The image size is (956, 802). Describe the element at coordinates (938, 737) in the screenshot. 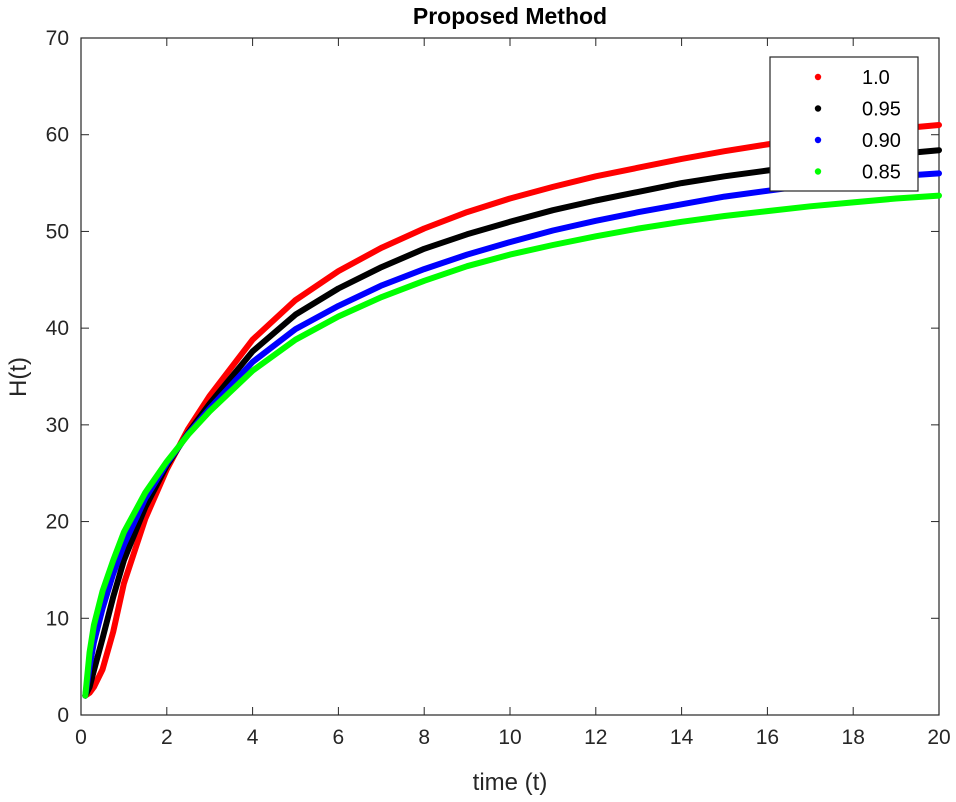

I see `x-tick-label: 20` at that location.